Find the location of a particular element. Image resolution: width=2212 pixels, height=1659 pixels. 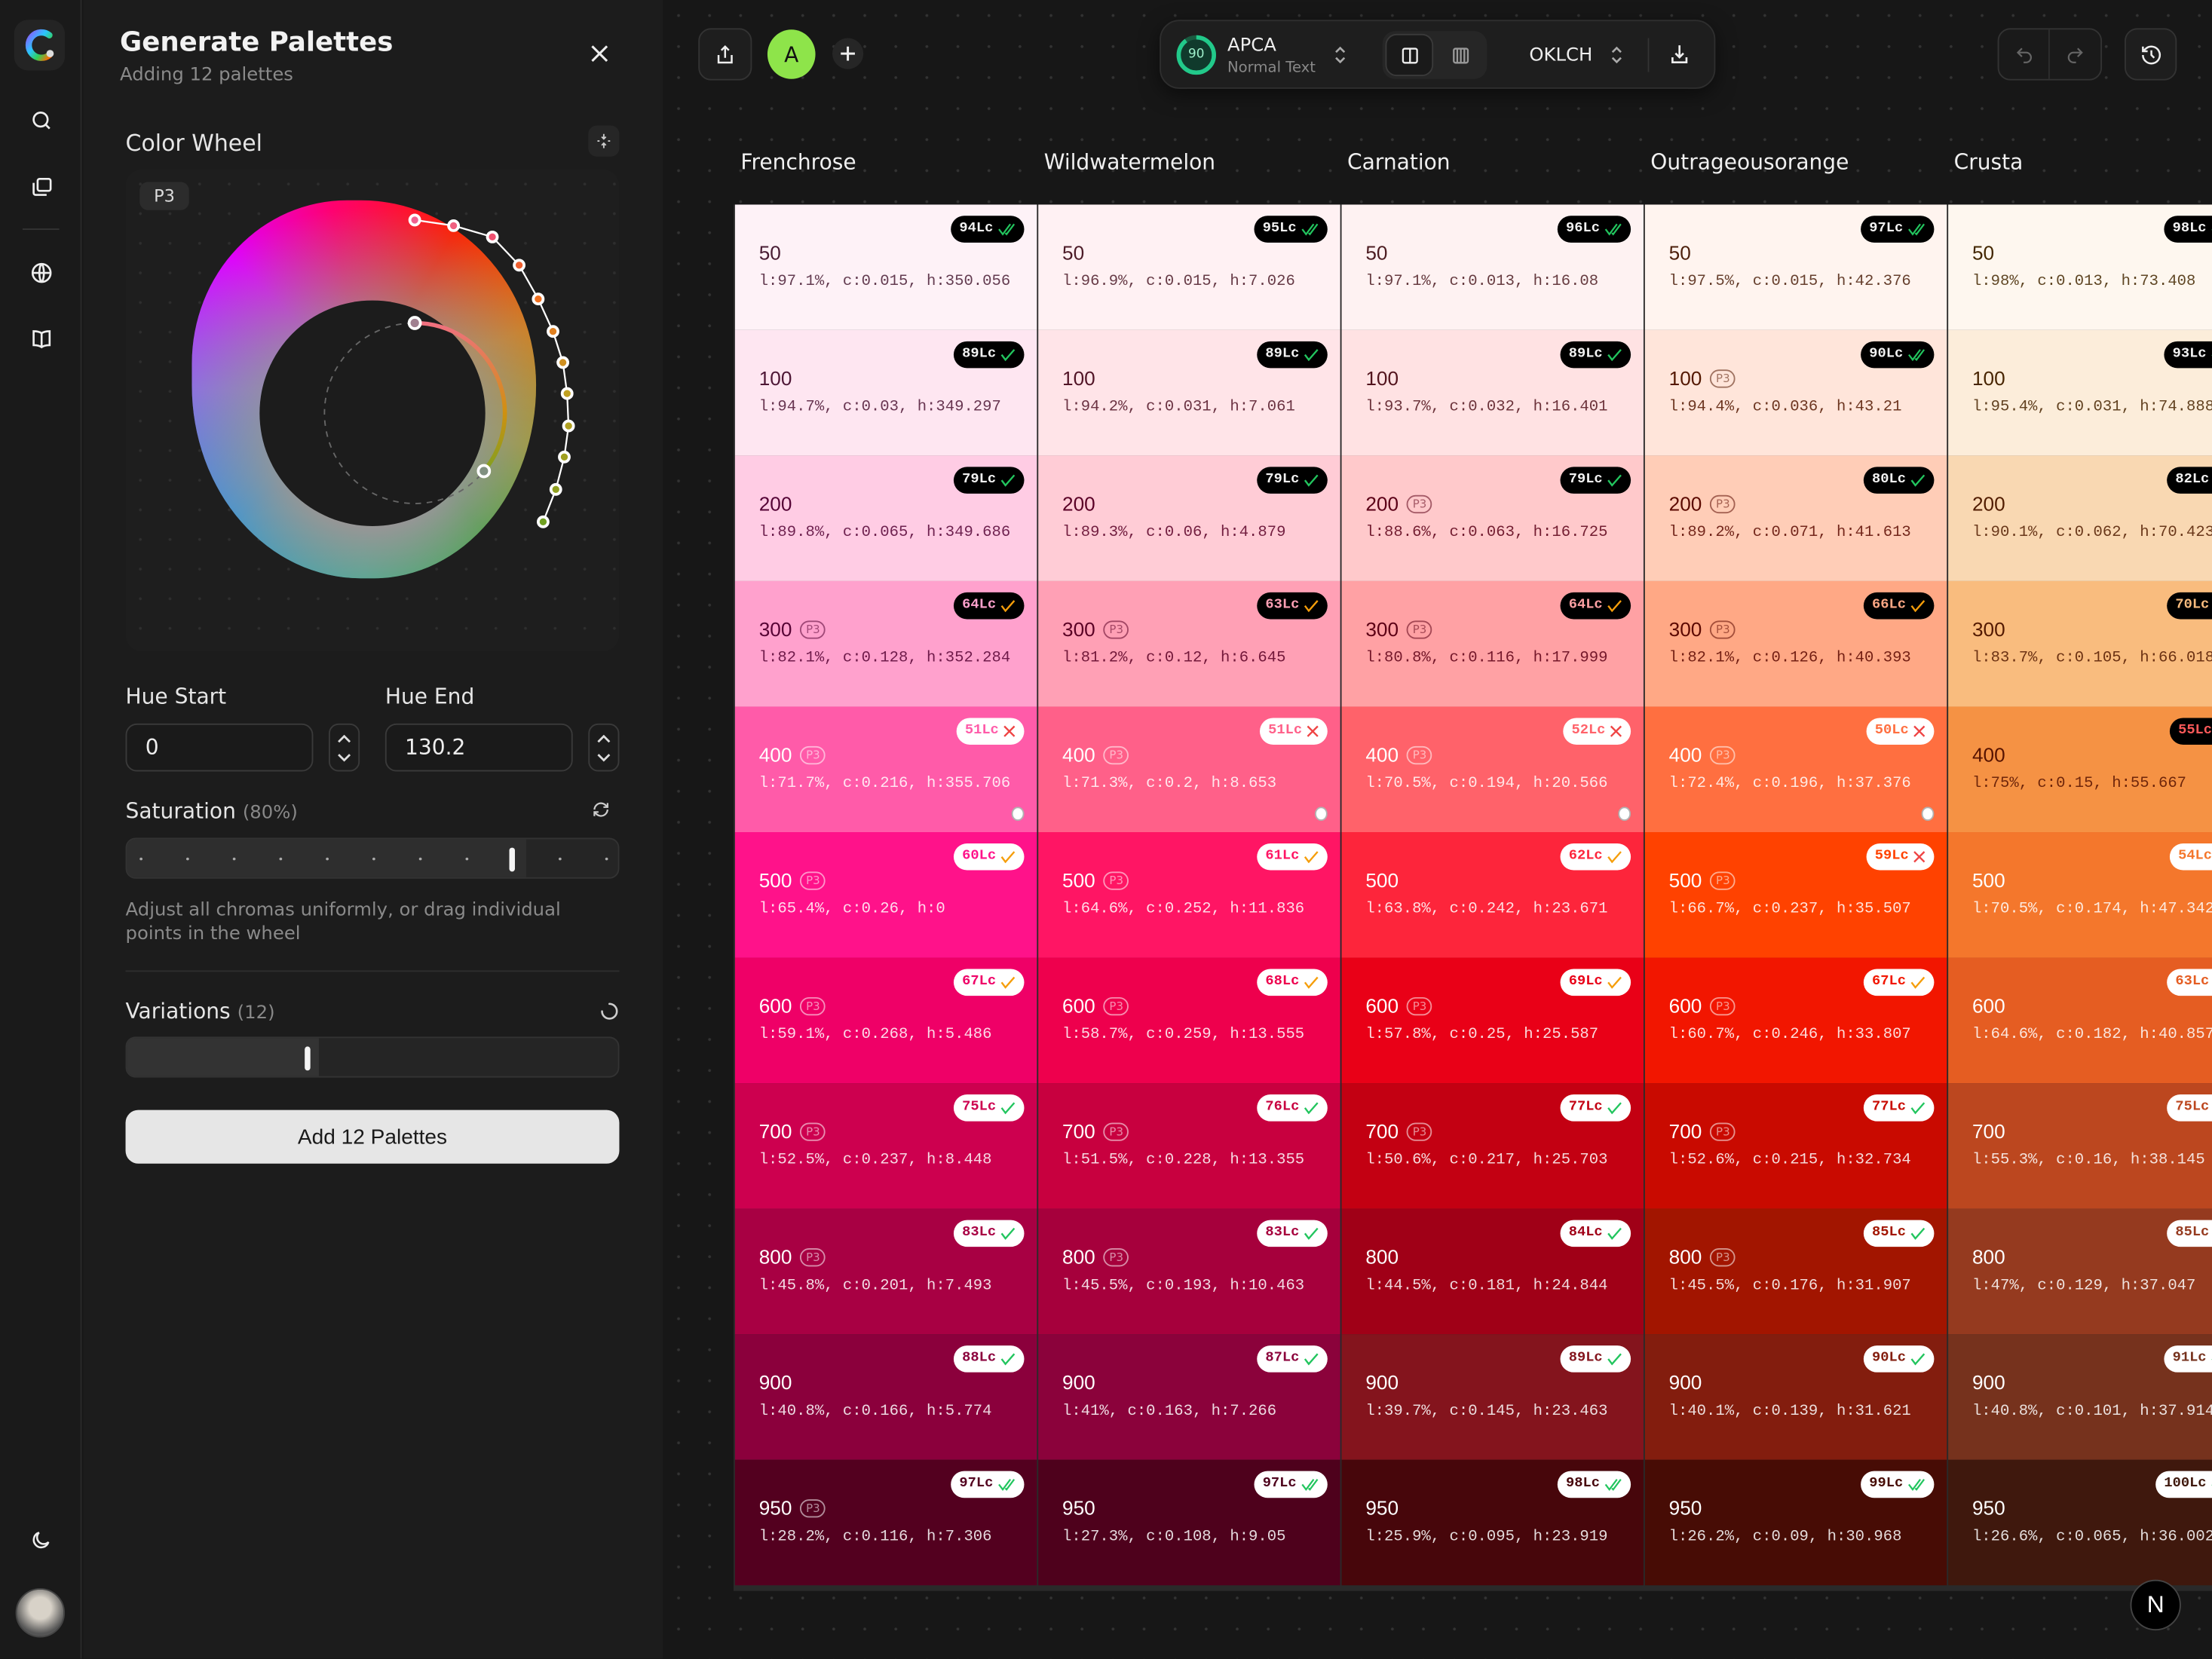

share-button is located at coordinates (725, 55).